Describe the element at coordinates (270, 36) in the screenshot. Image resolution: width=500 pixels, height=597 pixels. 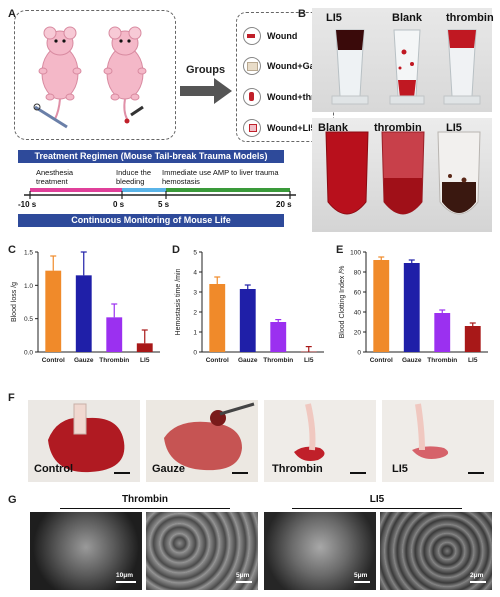
I see `legend-item-wound: Wound` at that location.